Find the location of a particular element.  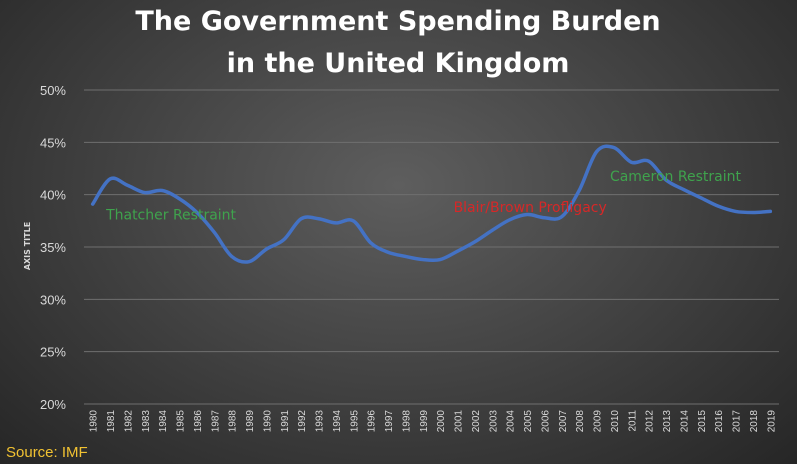

data-point-1996 is located at coordinates (371, 243).